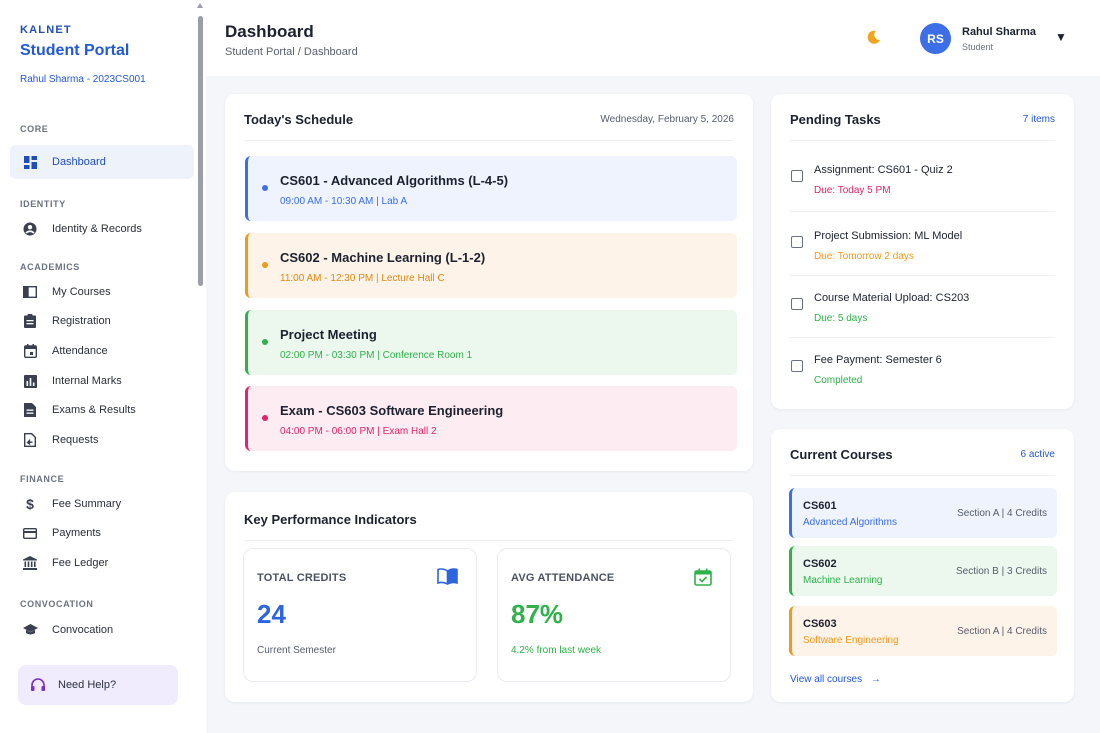 The height and width of the screenshot is (733, 1100). What do you see at coordinates (563, 578) in the screenshot?
I see `kpi-label: AVG ATTENDANCE` at bounding box center [563, 578].